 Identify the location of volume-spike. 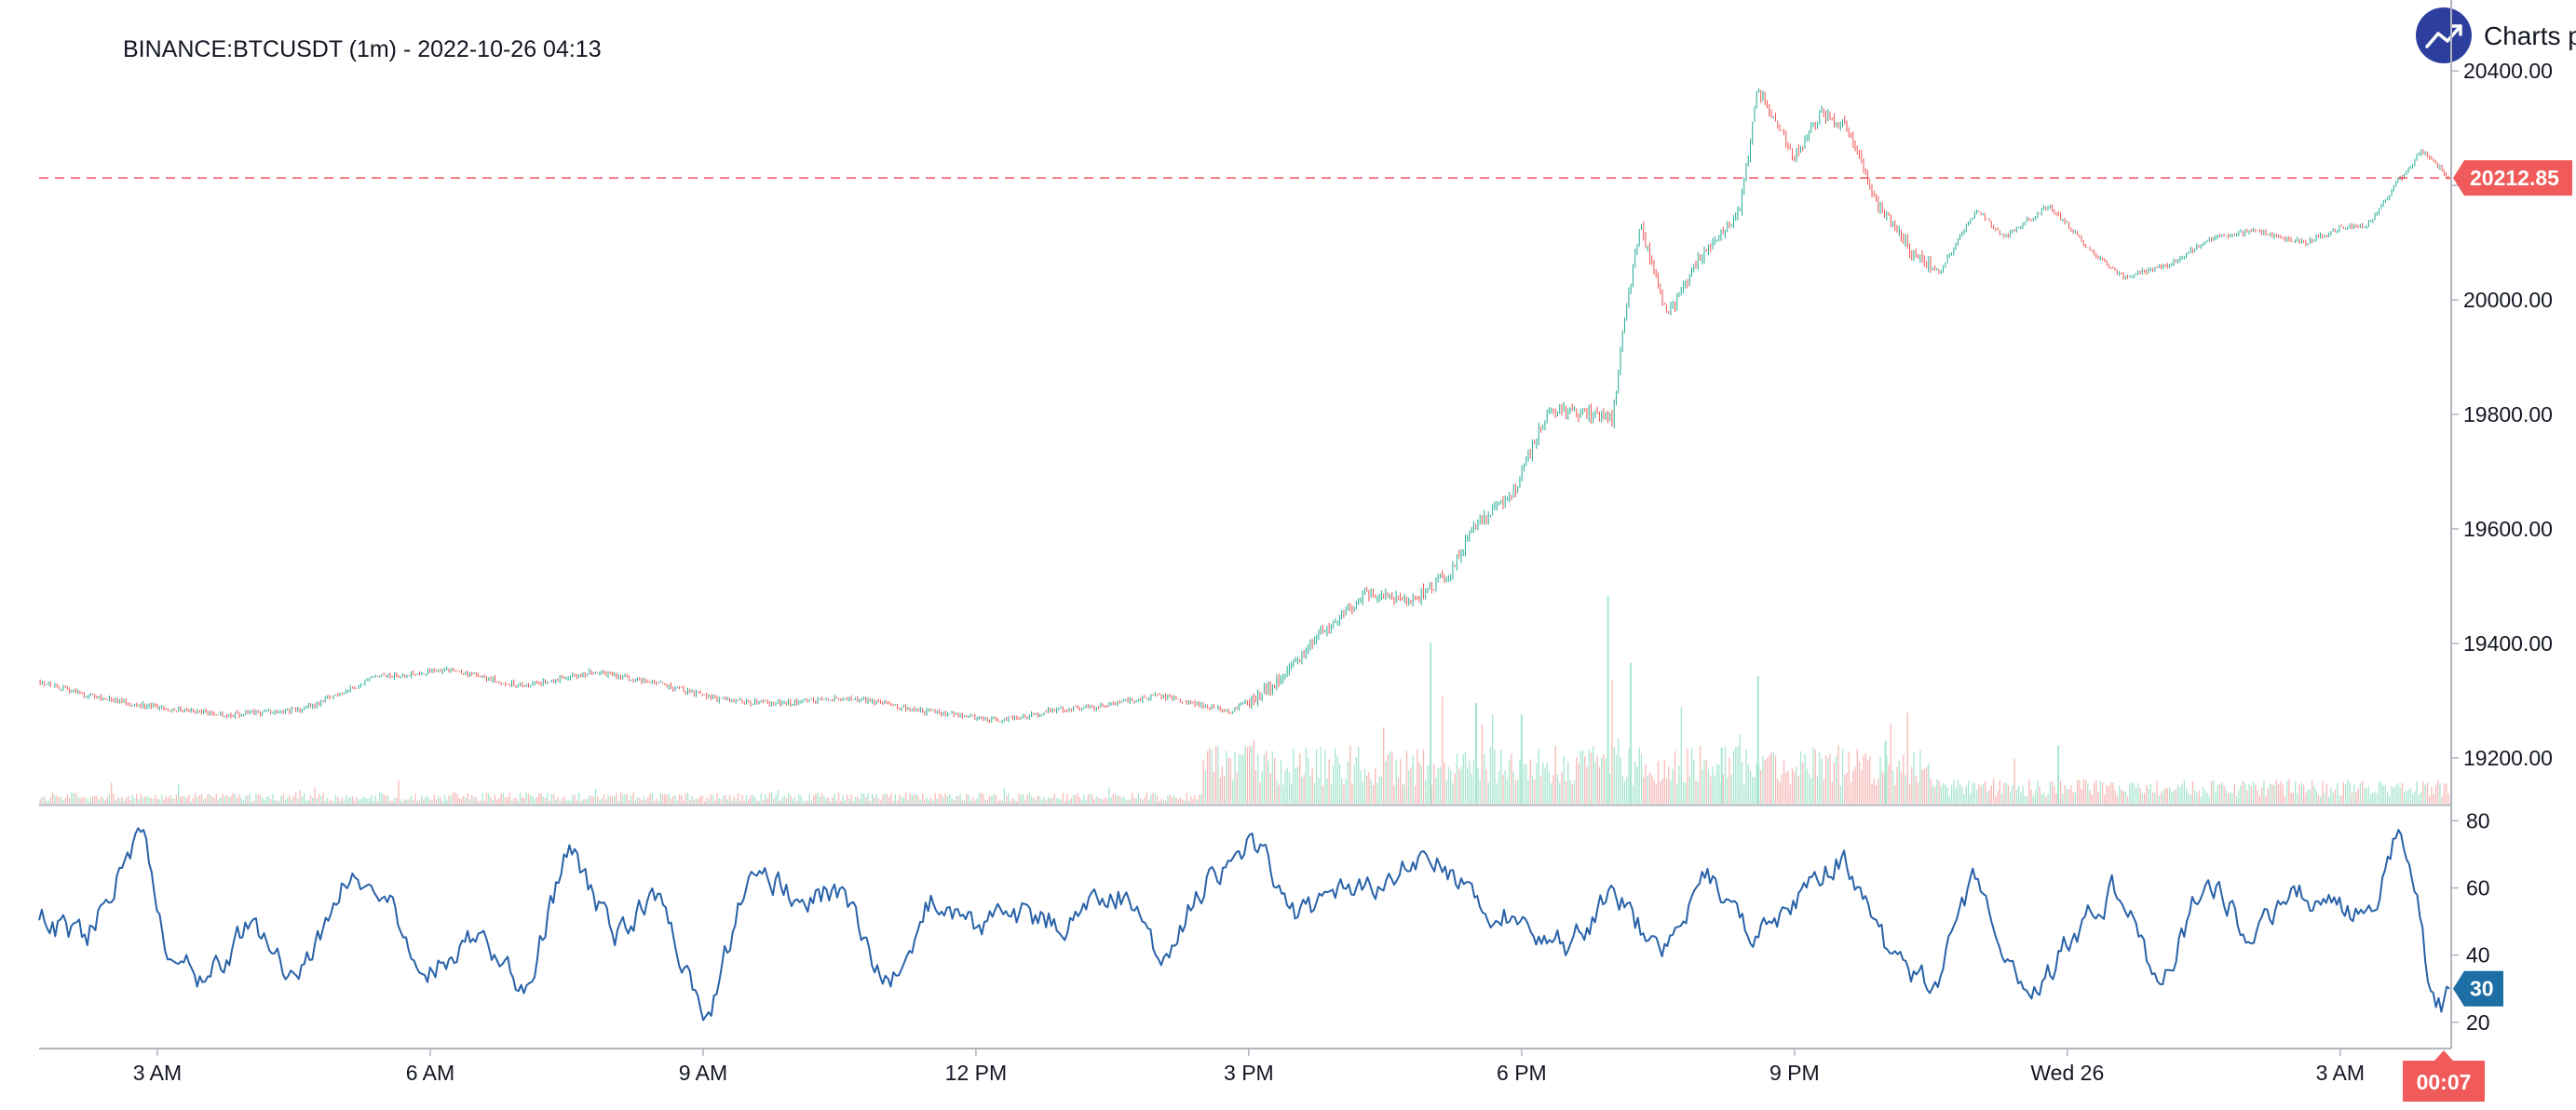
(1721, 776).